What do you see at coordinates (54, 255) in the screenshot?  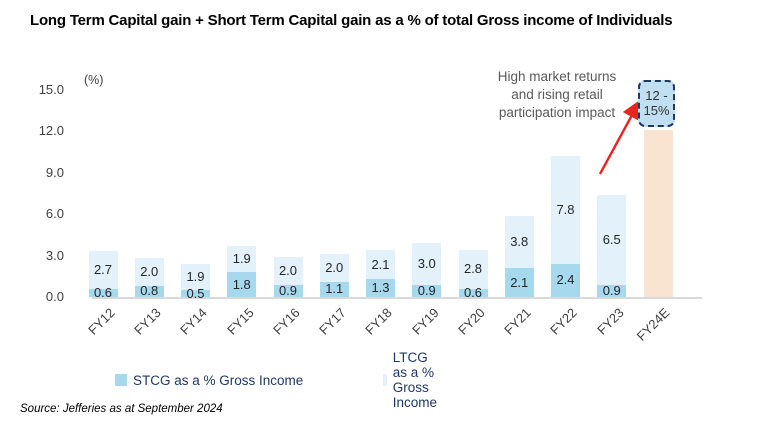 I see `y-tick-label: 3.0` at bounding box center [54, 255].